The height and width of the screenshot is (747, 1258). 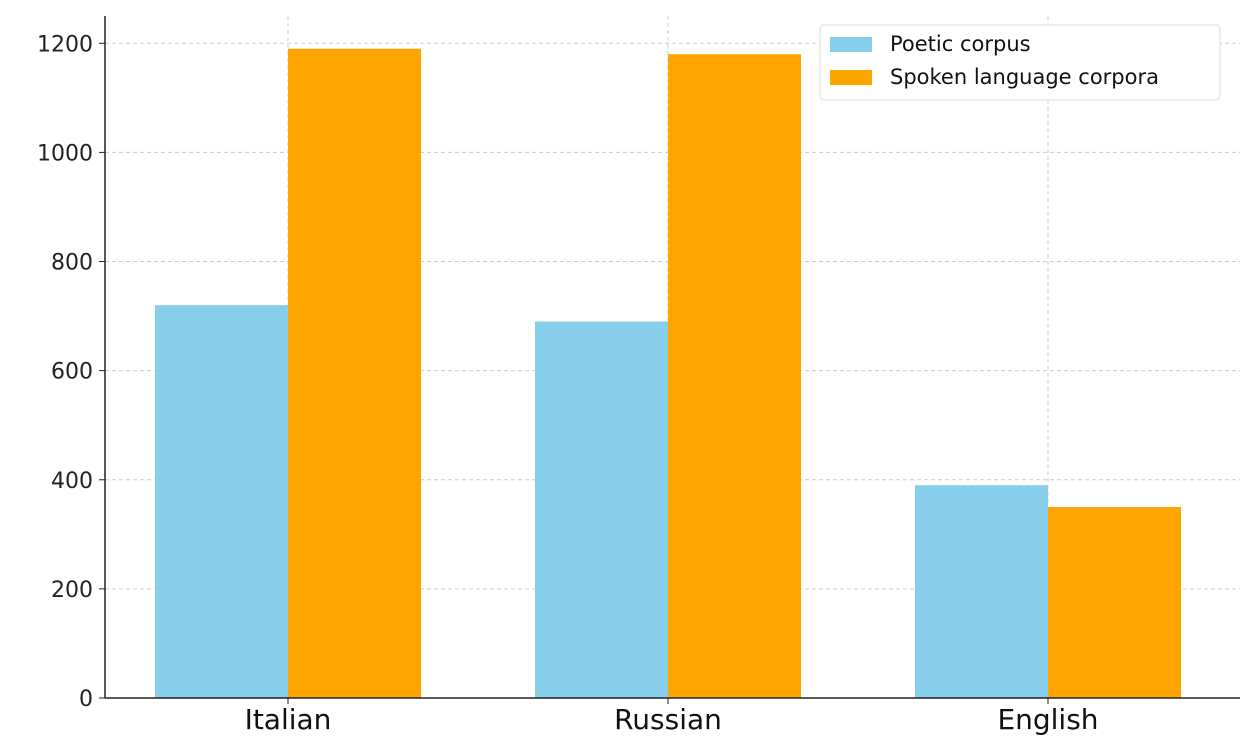 I want to click on bar-poetic-corpus-italian, so click(x=221, y=501).